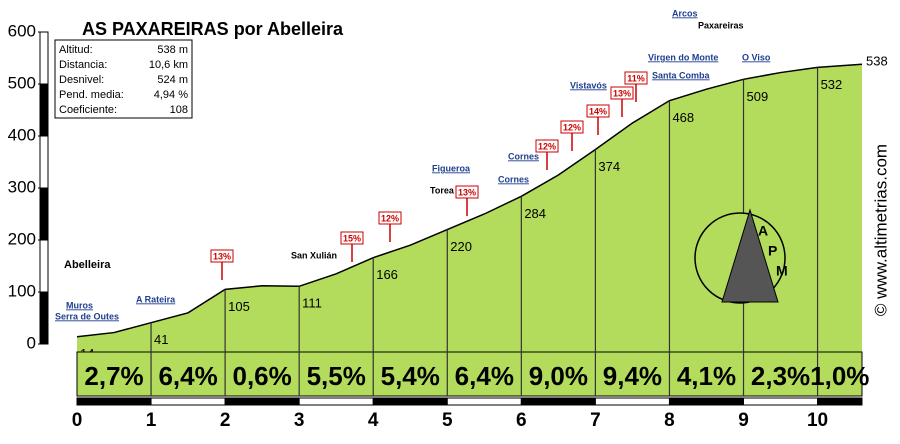 The height and width of the screenshot is (444, 900). Describe the element at coordinates (239, 306) in the screenshot. I see `altitude-label: 105` at that location.